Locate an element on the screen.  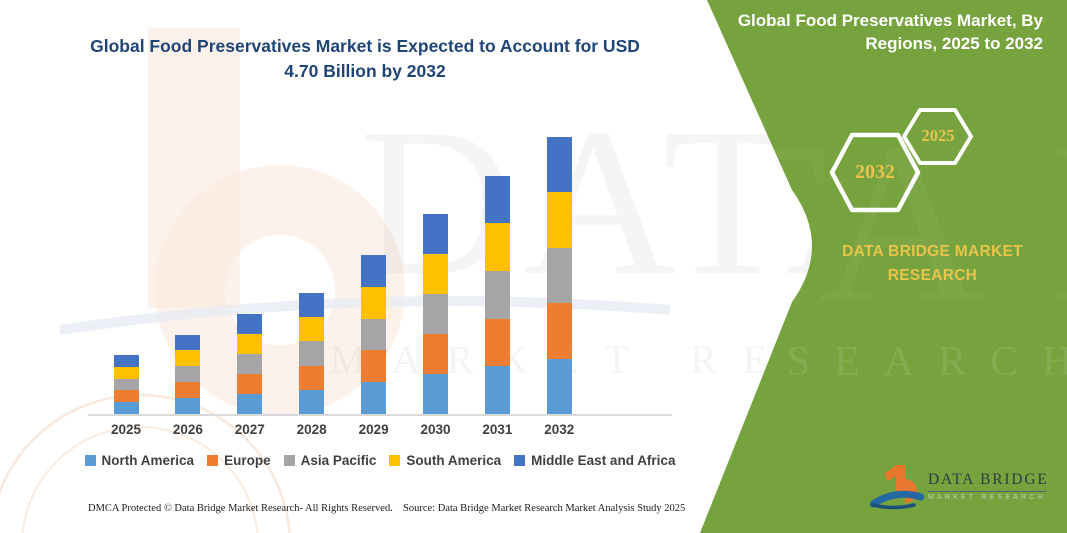
bar-segment-2029-north-america is located at coordinates (374, 398).